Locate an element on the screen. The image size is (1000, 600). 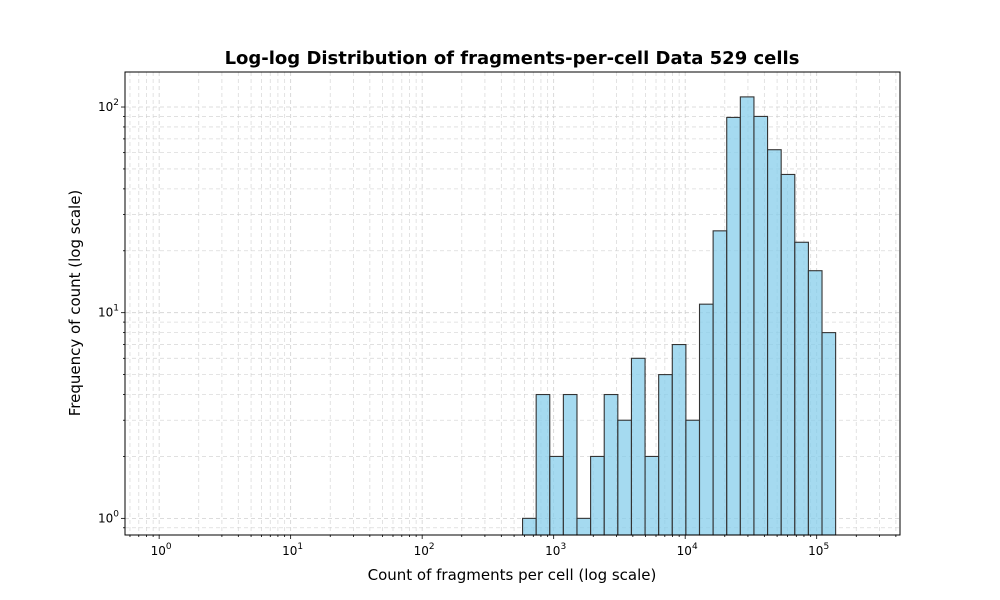
x-tick-label-exponent: 0 is located at coordinates (169, 547).